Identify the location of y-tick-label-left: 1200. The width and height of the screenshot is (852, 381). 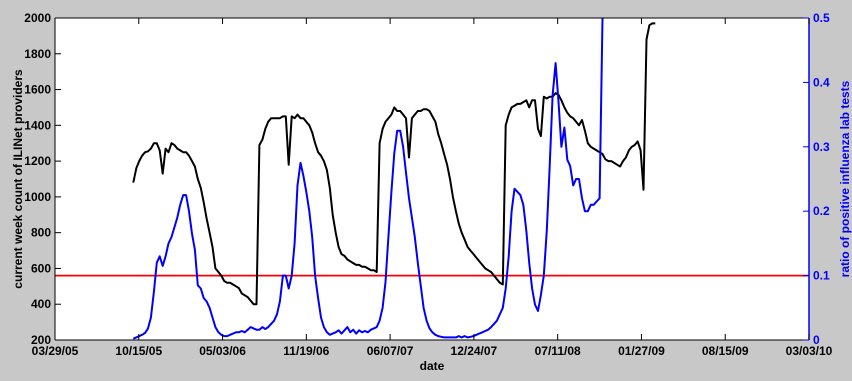
(37, 161).